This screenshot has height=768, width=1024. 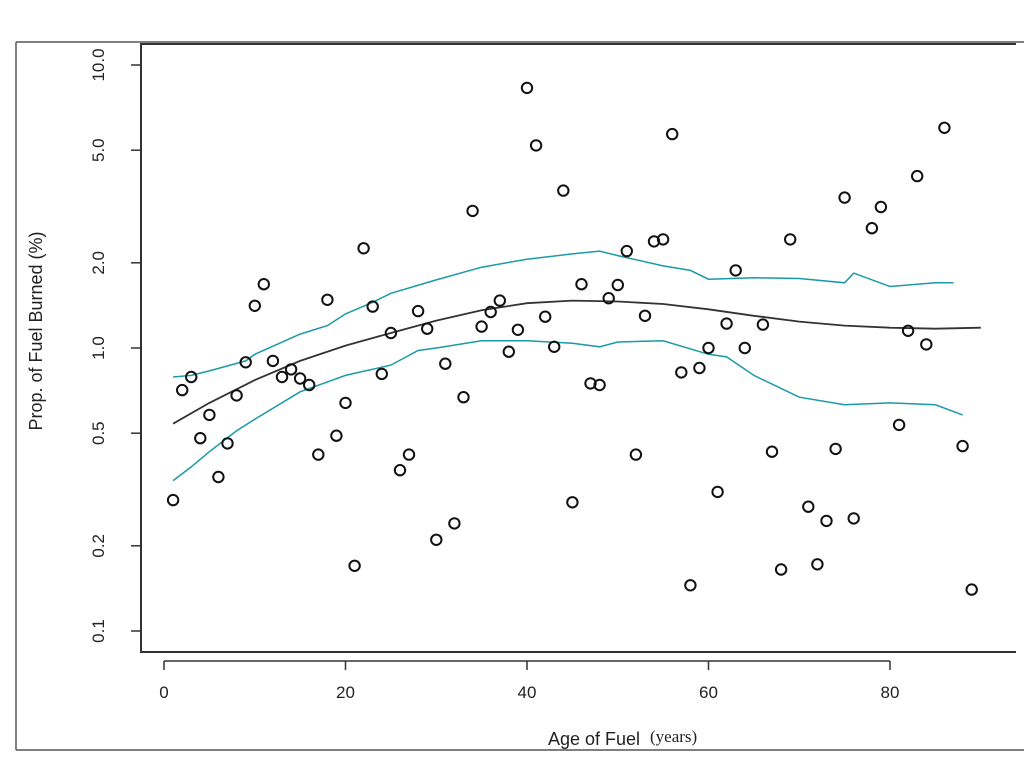 I want to click on y-tick-label: 0.5, so click(x=98, y=433).